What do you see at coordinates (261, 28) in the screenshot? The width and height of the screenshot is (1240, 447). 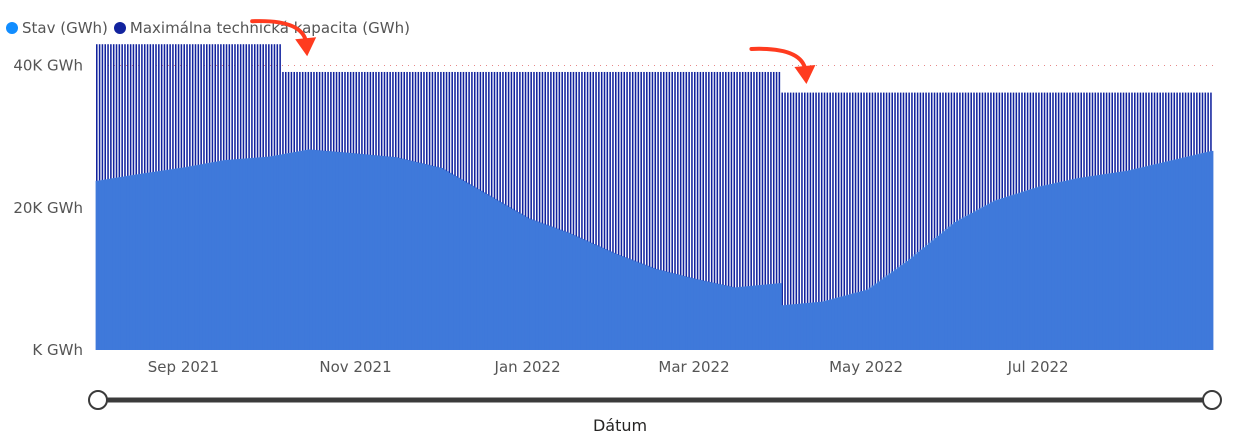 I see `legend-item-capacity: Maximálna technická kapacita (GWh)` at bounding box center [261, 28].